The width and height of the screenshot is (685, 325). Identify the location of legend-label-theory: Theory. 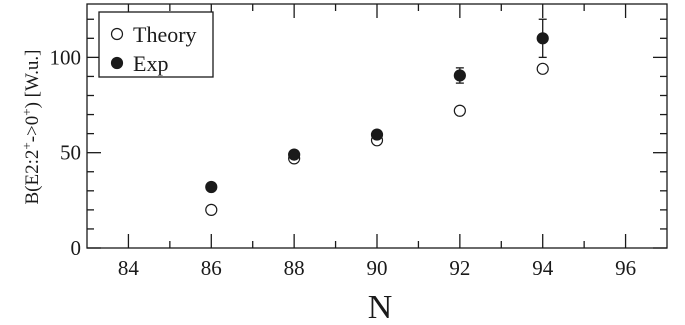
(165, 34).